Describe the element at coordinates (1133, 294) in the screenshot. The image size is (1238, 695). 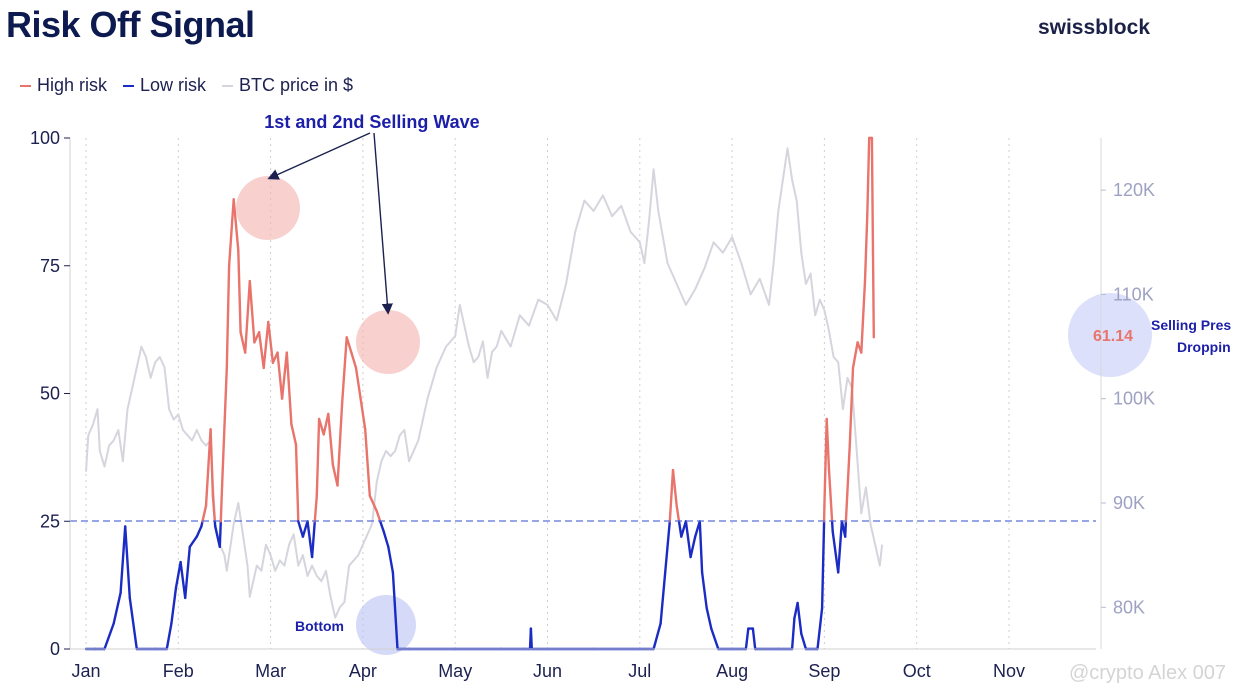
I see `right-tick-label: 110K` at that location.